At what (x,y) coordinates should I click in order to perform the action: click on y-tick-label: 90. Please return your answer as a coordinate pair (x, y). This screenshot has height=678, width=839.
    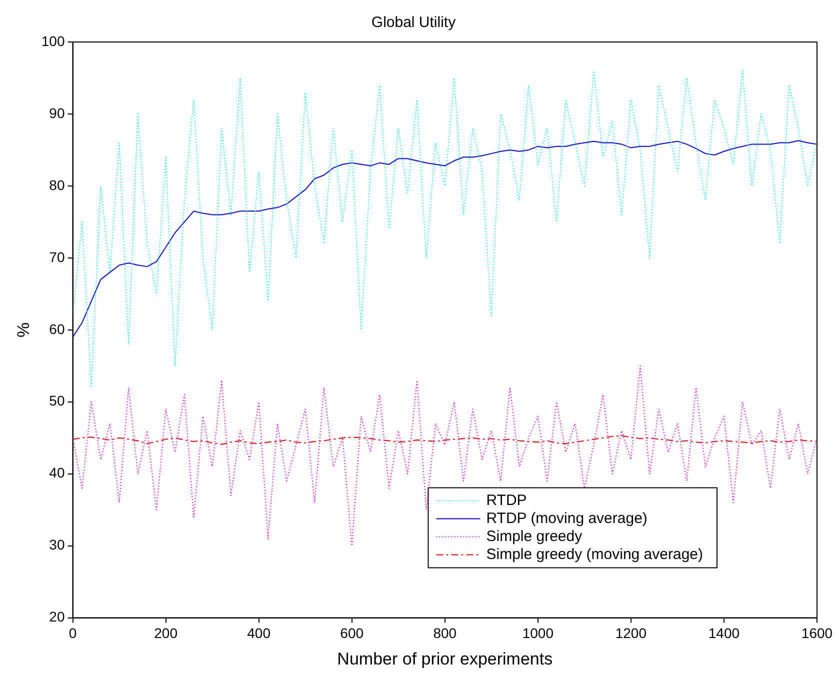
    Looking at the image, I should click on (57, 112).